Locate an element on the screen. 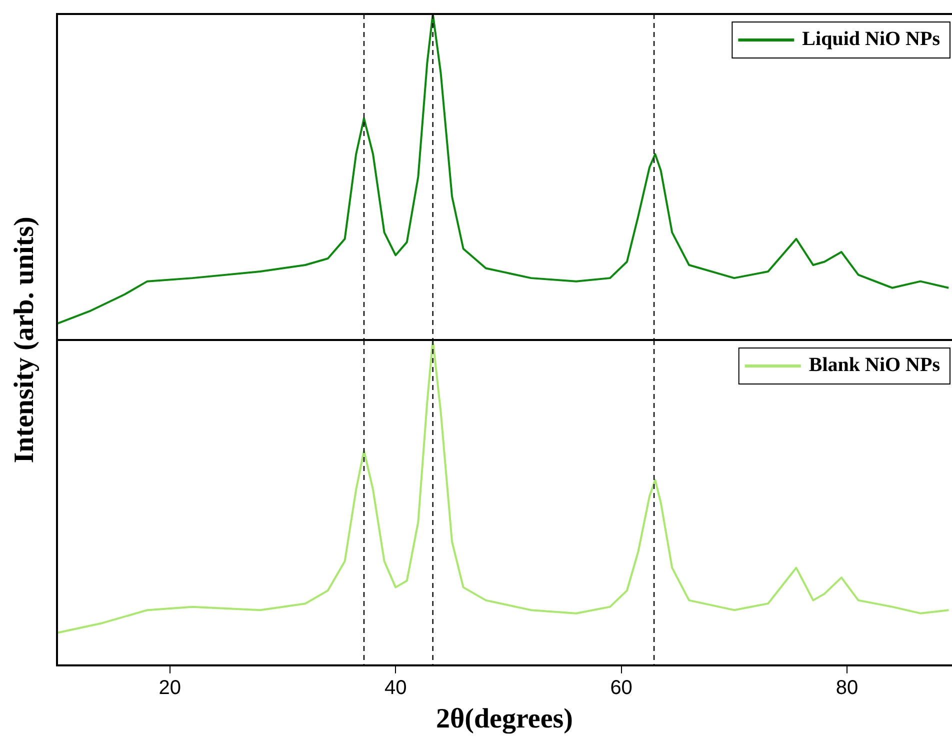  x-tick-label: 60 is located at coordinates (621, 687).